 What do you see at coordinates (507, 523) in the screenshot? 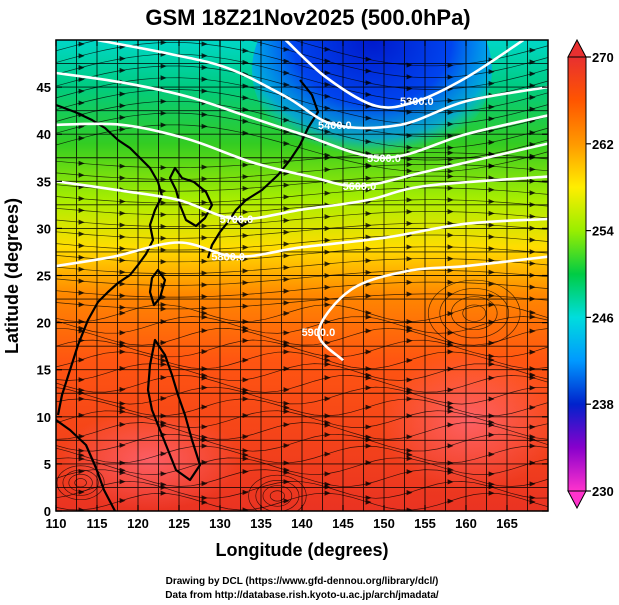
I see `x-tick-label: 165` at bounding box center [507, 523].